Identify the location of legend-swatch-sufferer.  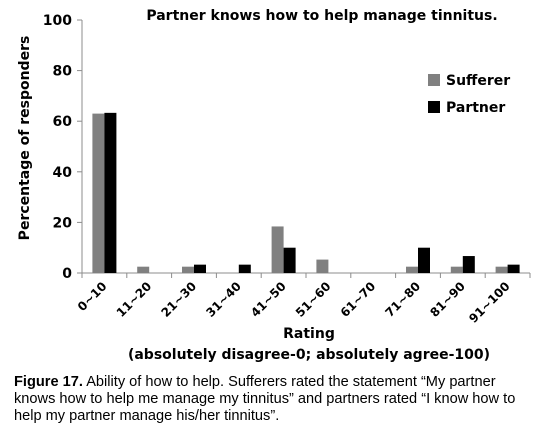
(434, 80).